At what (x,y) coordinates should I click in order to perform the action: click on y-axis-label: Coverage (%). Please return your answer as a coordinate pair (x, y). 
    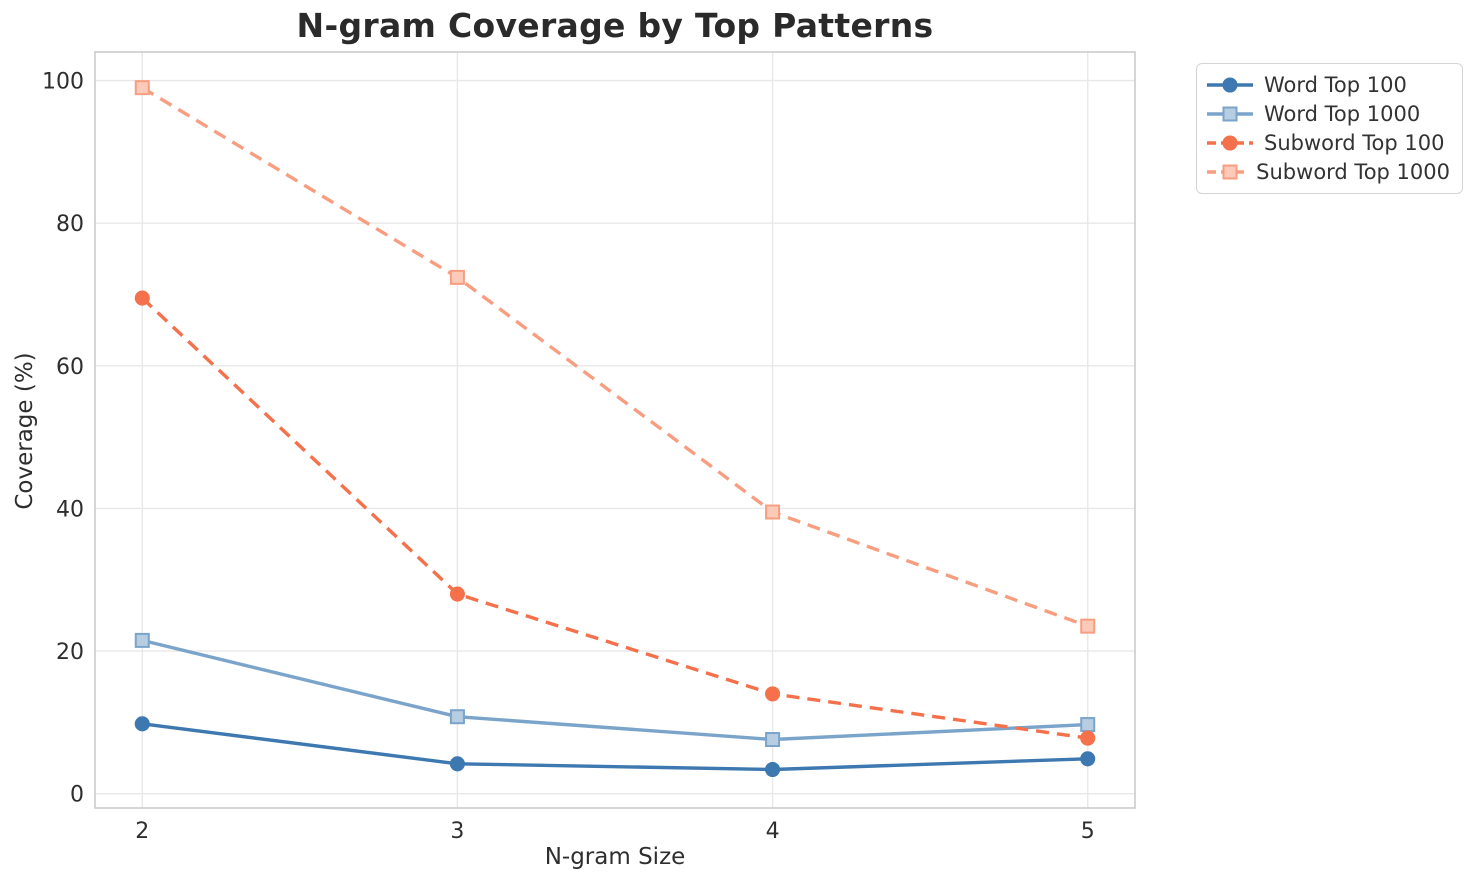
    Looking at the image, I should click on (25, 431).